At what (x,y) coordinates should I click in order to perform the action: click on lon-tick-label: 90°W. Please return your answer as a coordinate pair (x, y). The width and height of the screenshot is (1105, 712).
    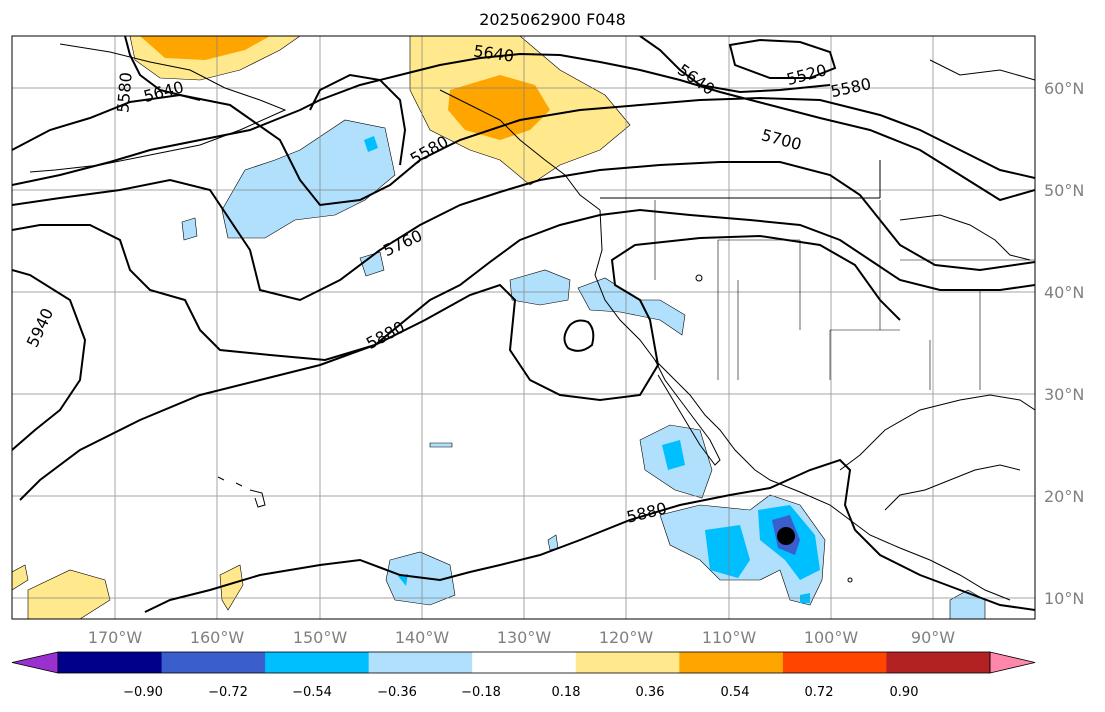
    Looking at the image, I should click on (933, 637).